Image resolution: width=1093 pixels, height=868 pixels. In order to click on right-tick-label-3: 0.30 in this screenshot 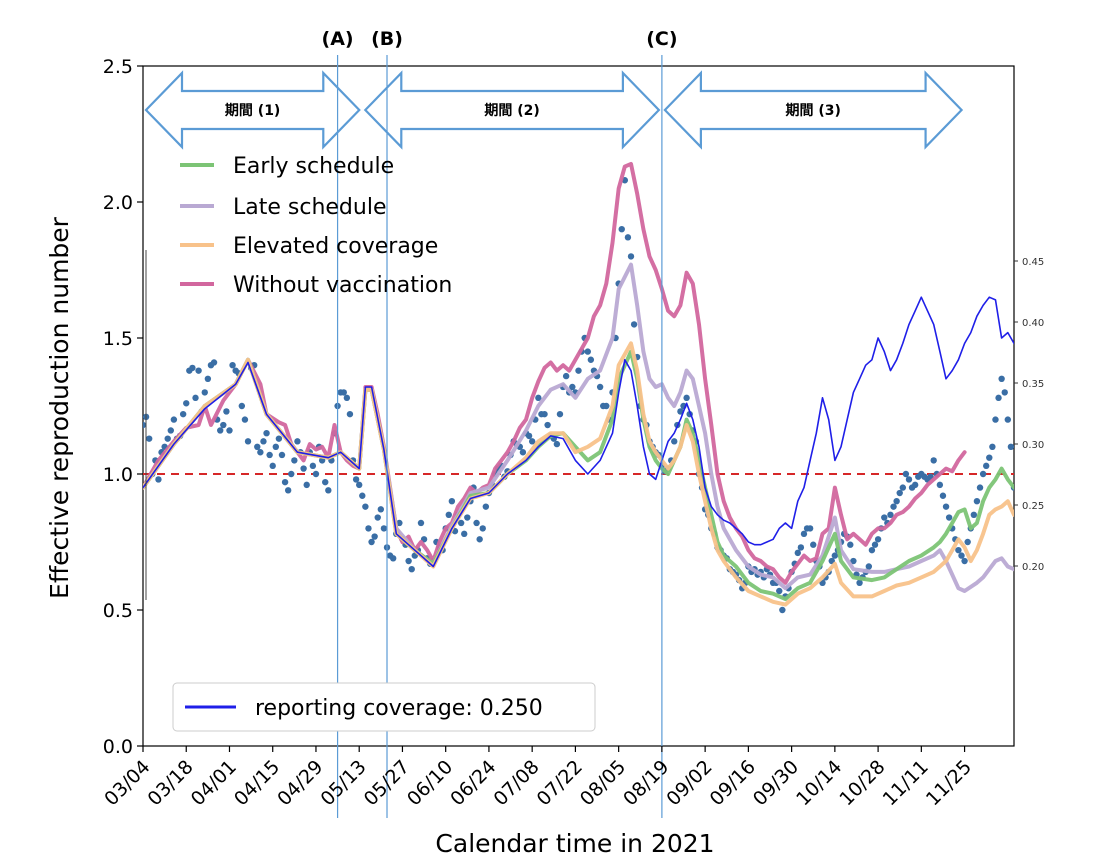, I will do `click(1033, 445)`.